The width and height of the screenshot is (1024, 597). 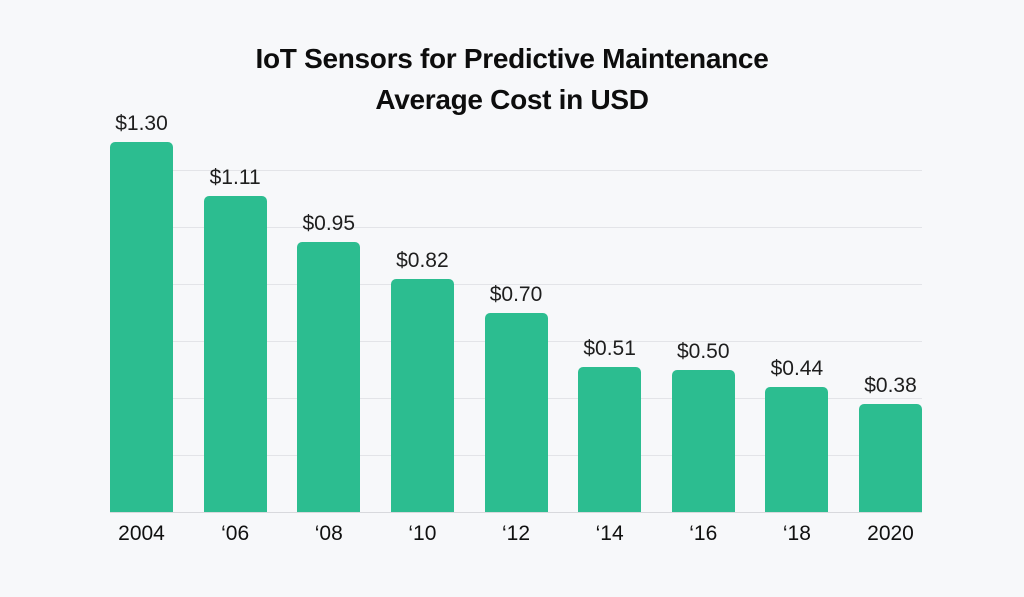 What do you see at coordinates (890, 533) in the screenshot?
I see `x-tick-label: 2020` at bounding box center [890, 533].